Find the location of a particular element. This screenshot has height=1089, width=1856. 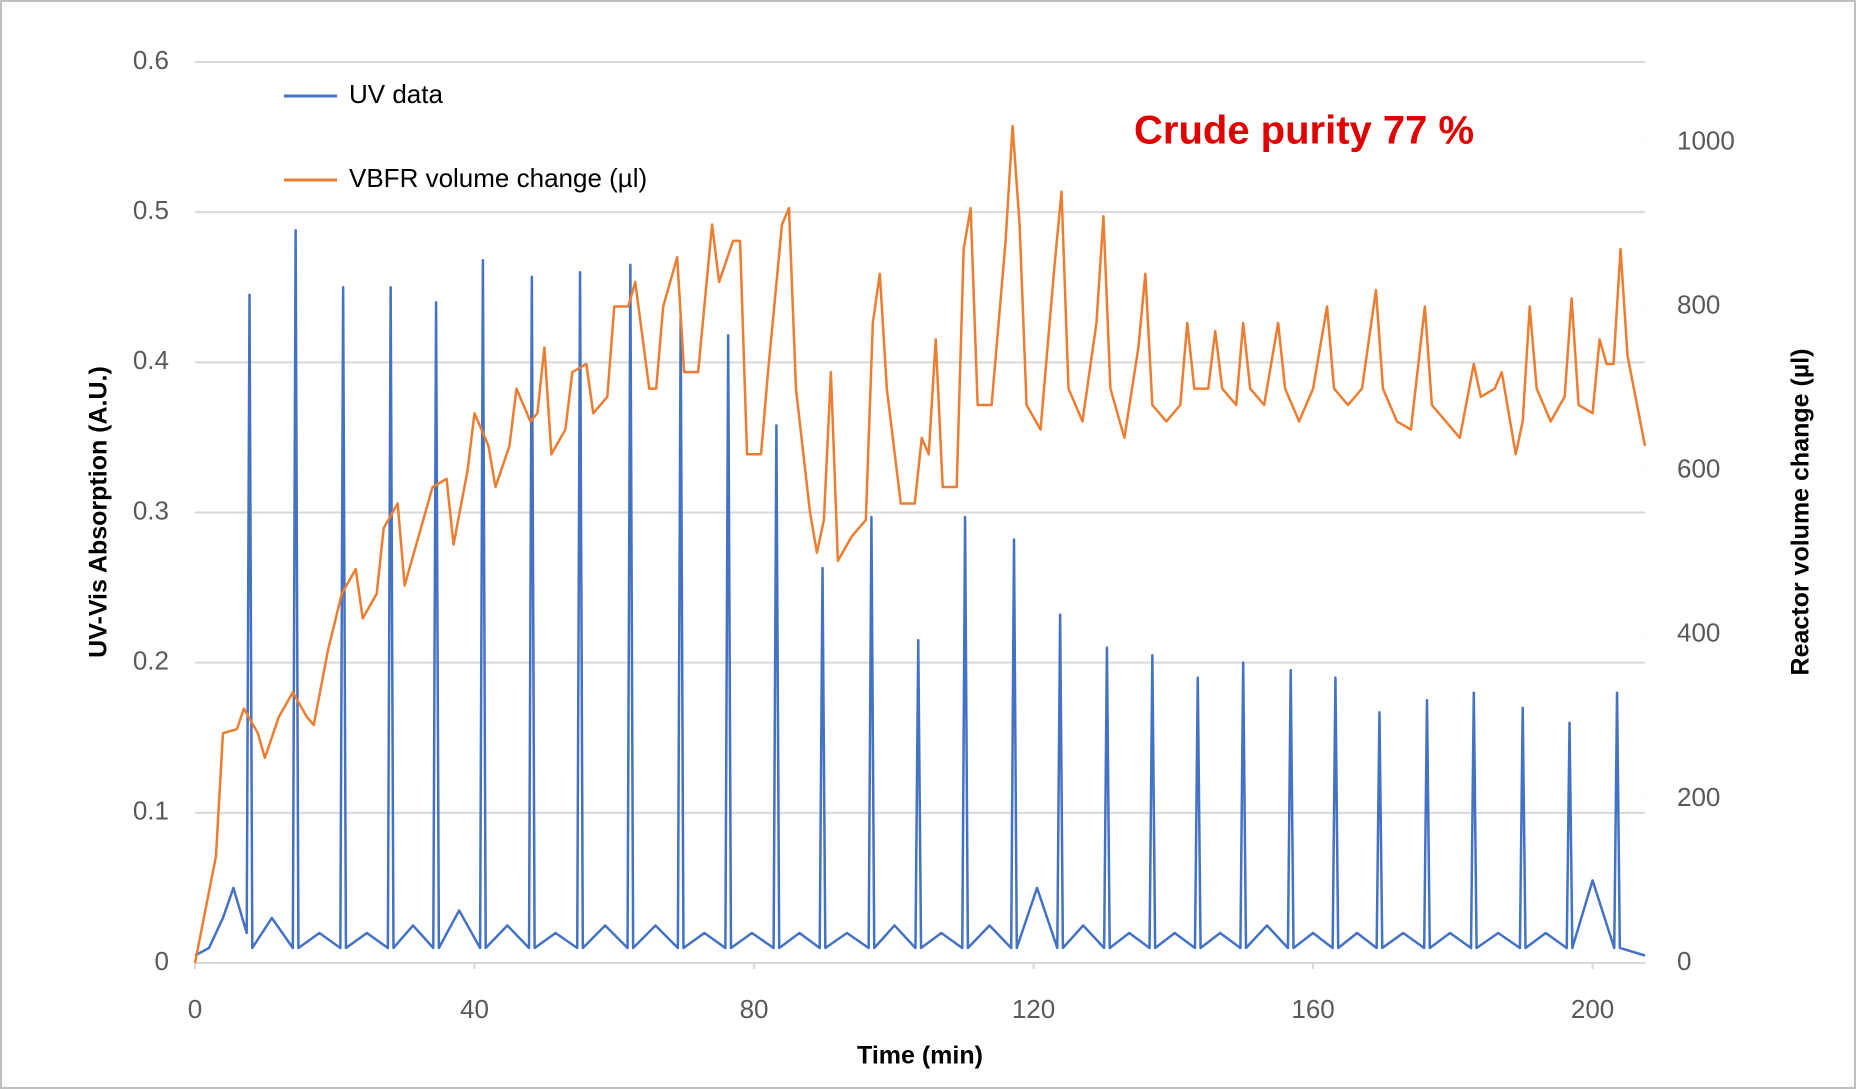

y-tick-label: 0.2 is located at coordinates (151, 661).